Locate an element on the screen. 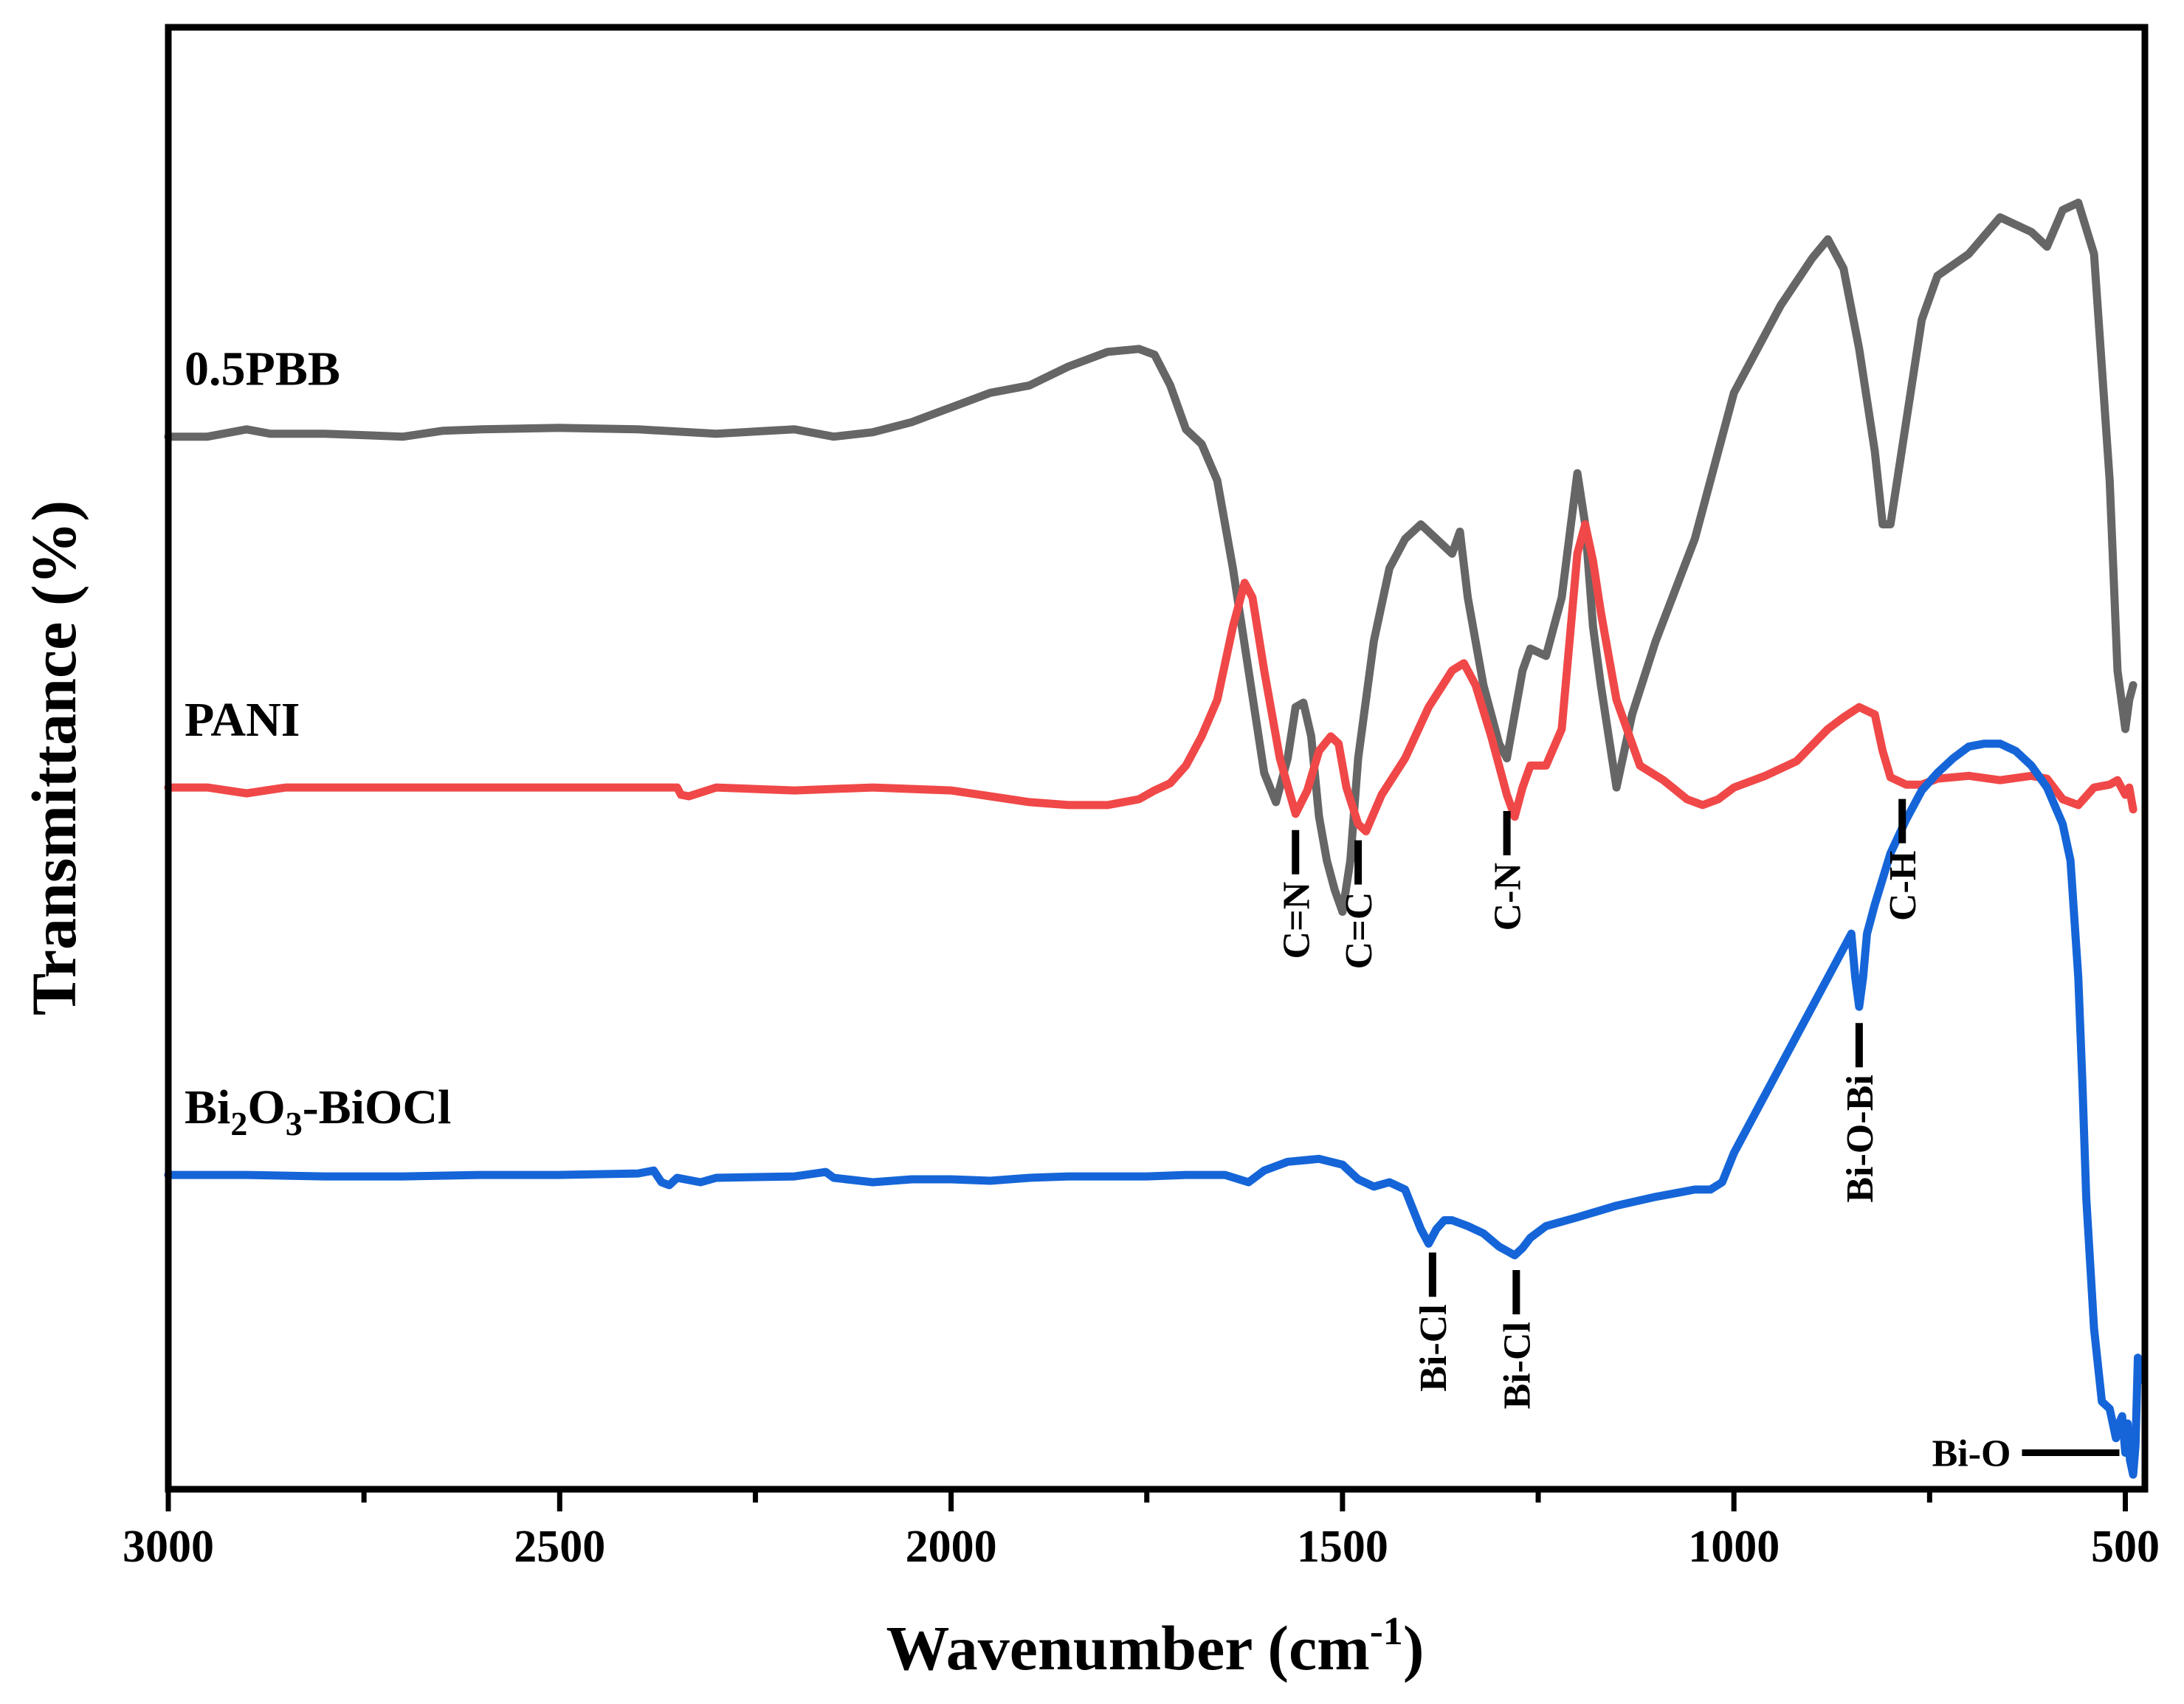 This screenshot has height=1704, width=2184. x-axis-title: Wavenumber (cm-1) is located at coordinates (1155, 1646).